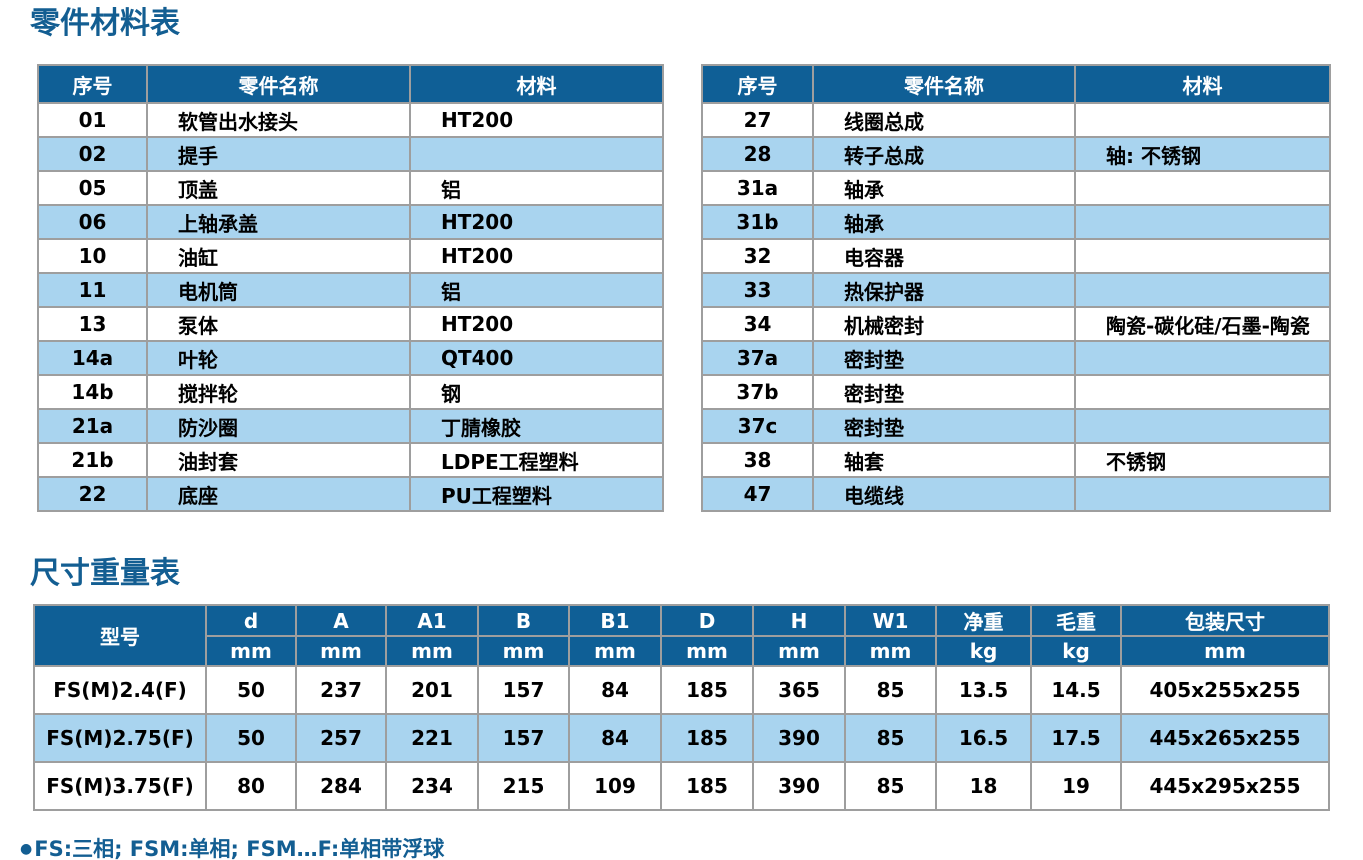 The image size is (1363, 860). What do you see at coordinates (1016, 256) in the screenshot?
I see `parts-row: 32 电容器` at bounding box center [1016, 256].